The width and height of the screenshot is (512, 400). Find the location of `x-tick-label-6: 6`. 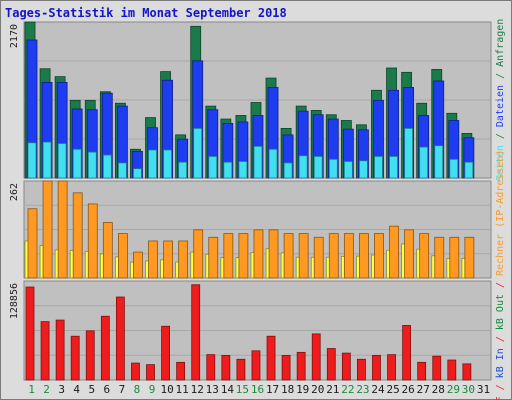

x-tick-label-6: 6 is located at coordinates (107, 389).